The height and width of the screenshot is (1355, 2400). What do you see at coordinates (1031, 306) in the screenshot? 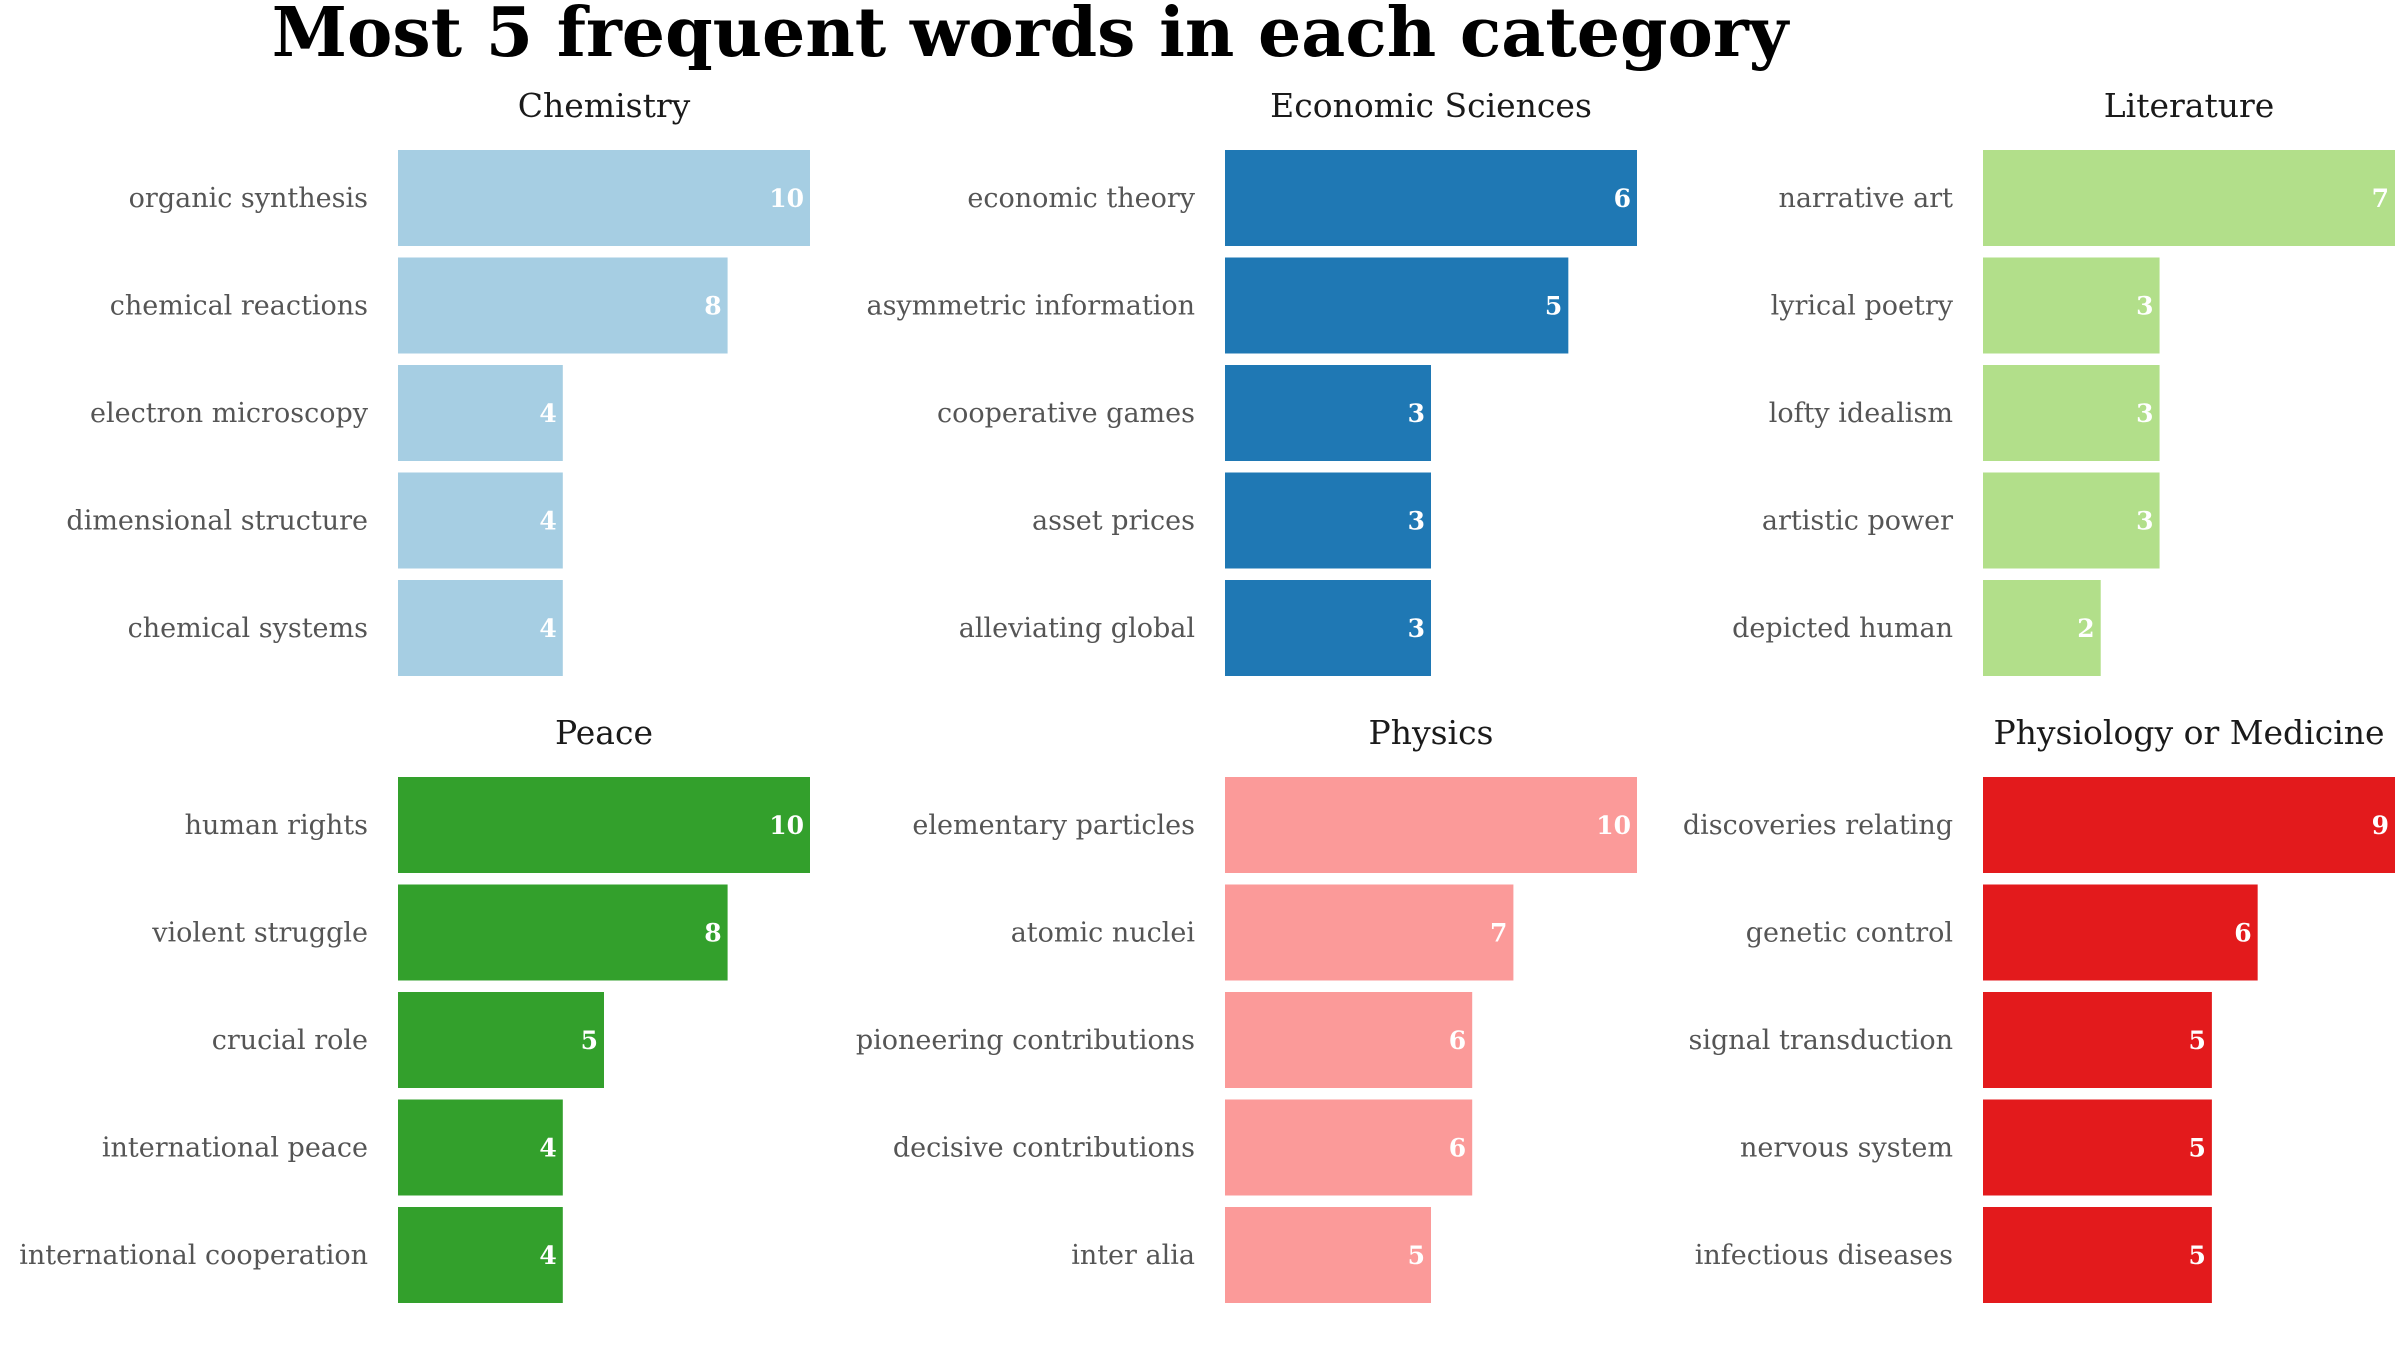
I see `word-label: asymmetric information` at bounding box center [1031, 306].